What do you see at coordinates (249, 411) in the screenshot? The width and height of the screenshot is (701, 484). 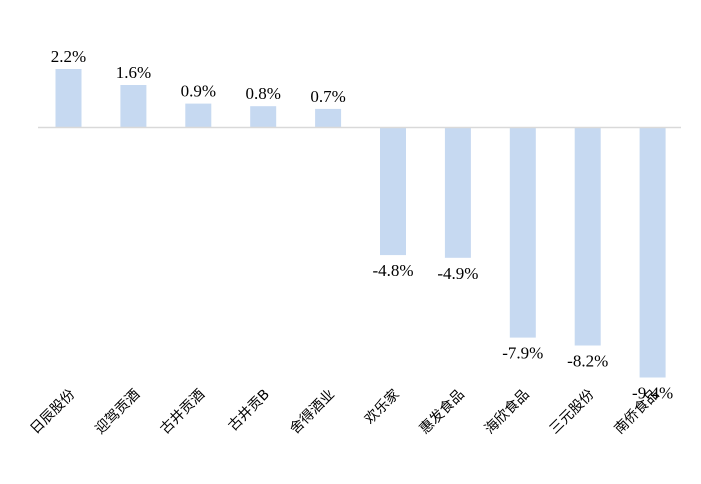 I see `category-label-4: 古井贡B` at bounding box center [249, 411].